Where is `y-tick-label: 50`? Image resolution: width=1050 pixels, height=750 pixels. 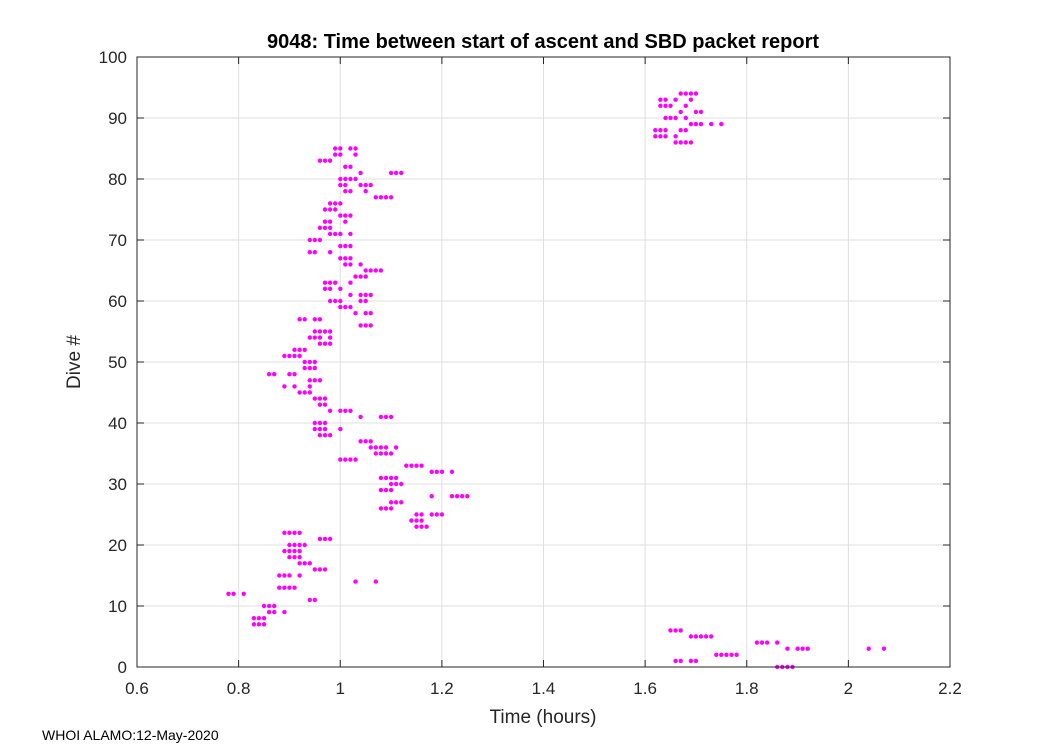 y-tick-label: 50 is located at coordinates (117, 362).